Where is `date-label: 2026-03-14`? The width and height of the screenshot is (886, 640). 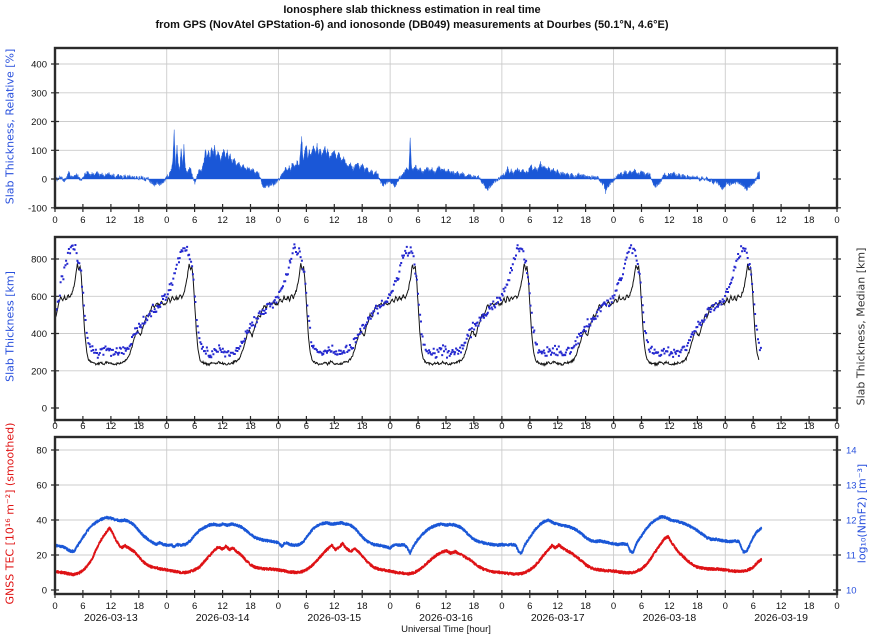
date-label: 2026-03-14 is located at coordinates (223, 618).